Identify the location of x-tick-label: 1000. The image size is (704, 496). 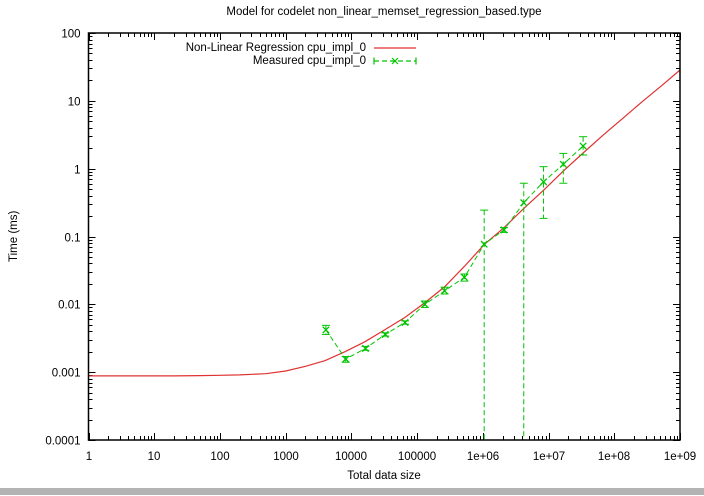
(286, 457).